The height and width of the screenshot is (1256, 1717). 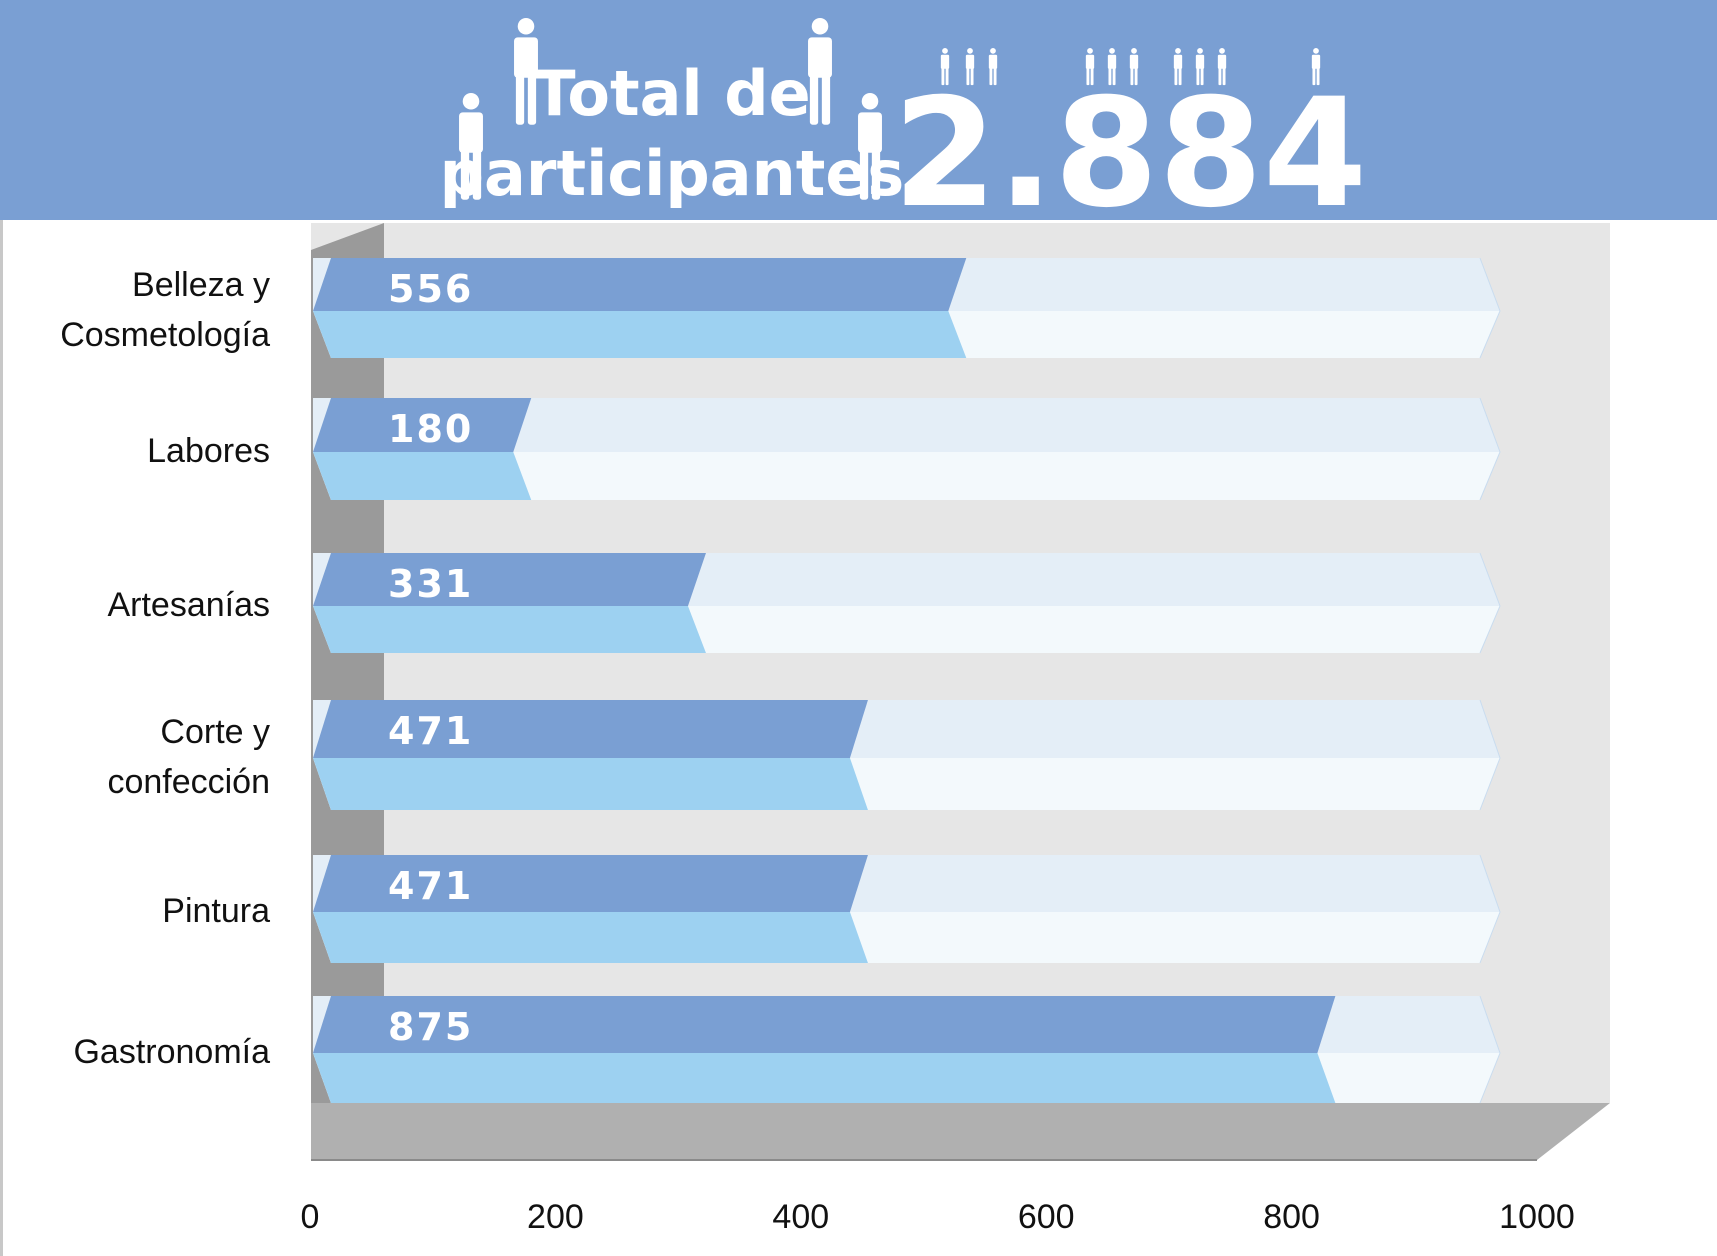 What do you see at coordinates (188, 605) in the screenshot?
I see `category-label: Artesanías` at bounding box center [188, 605].